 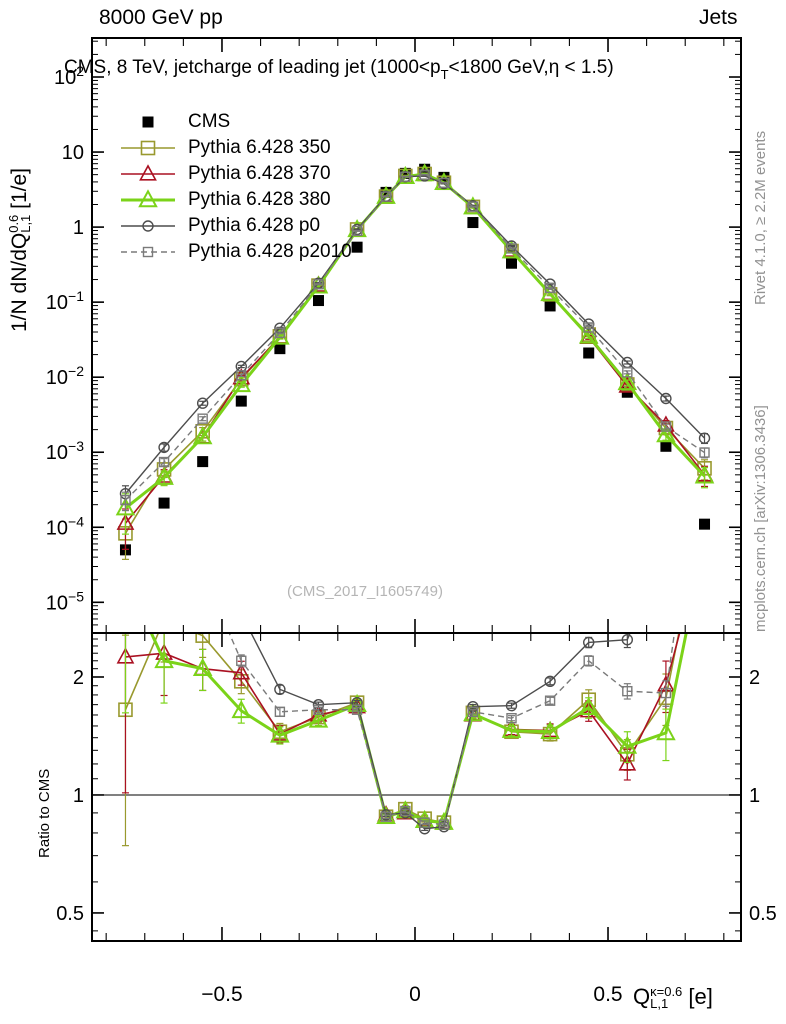 What do you see at coordinates (20, 223) in the screenshot?
I see `ylabel-supsub: 0.6 L,1` at bounding box center [20, 223].